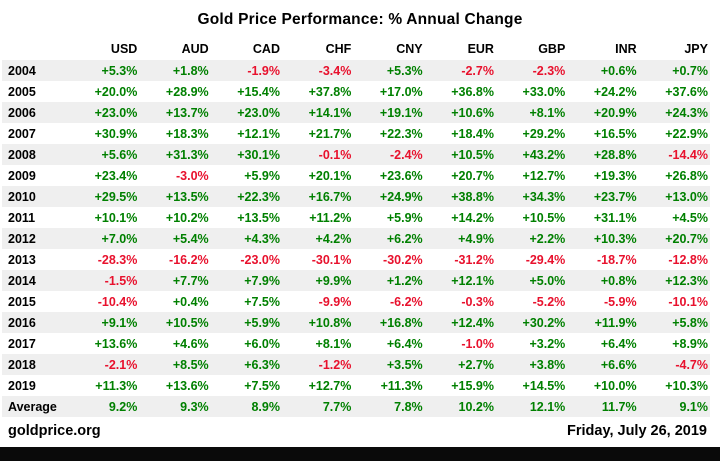  I want to click on cell: 9.3%, so click(194, 406).